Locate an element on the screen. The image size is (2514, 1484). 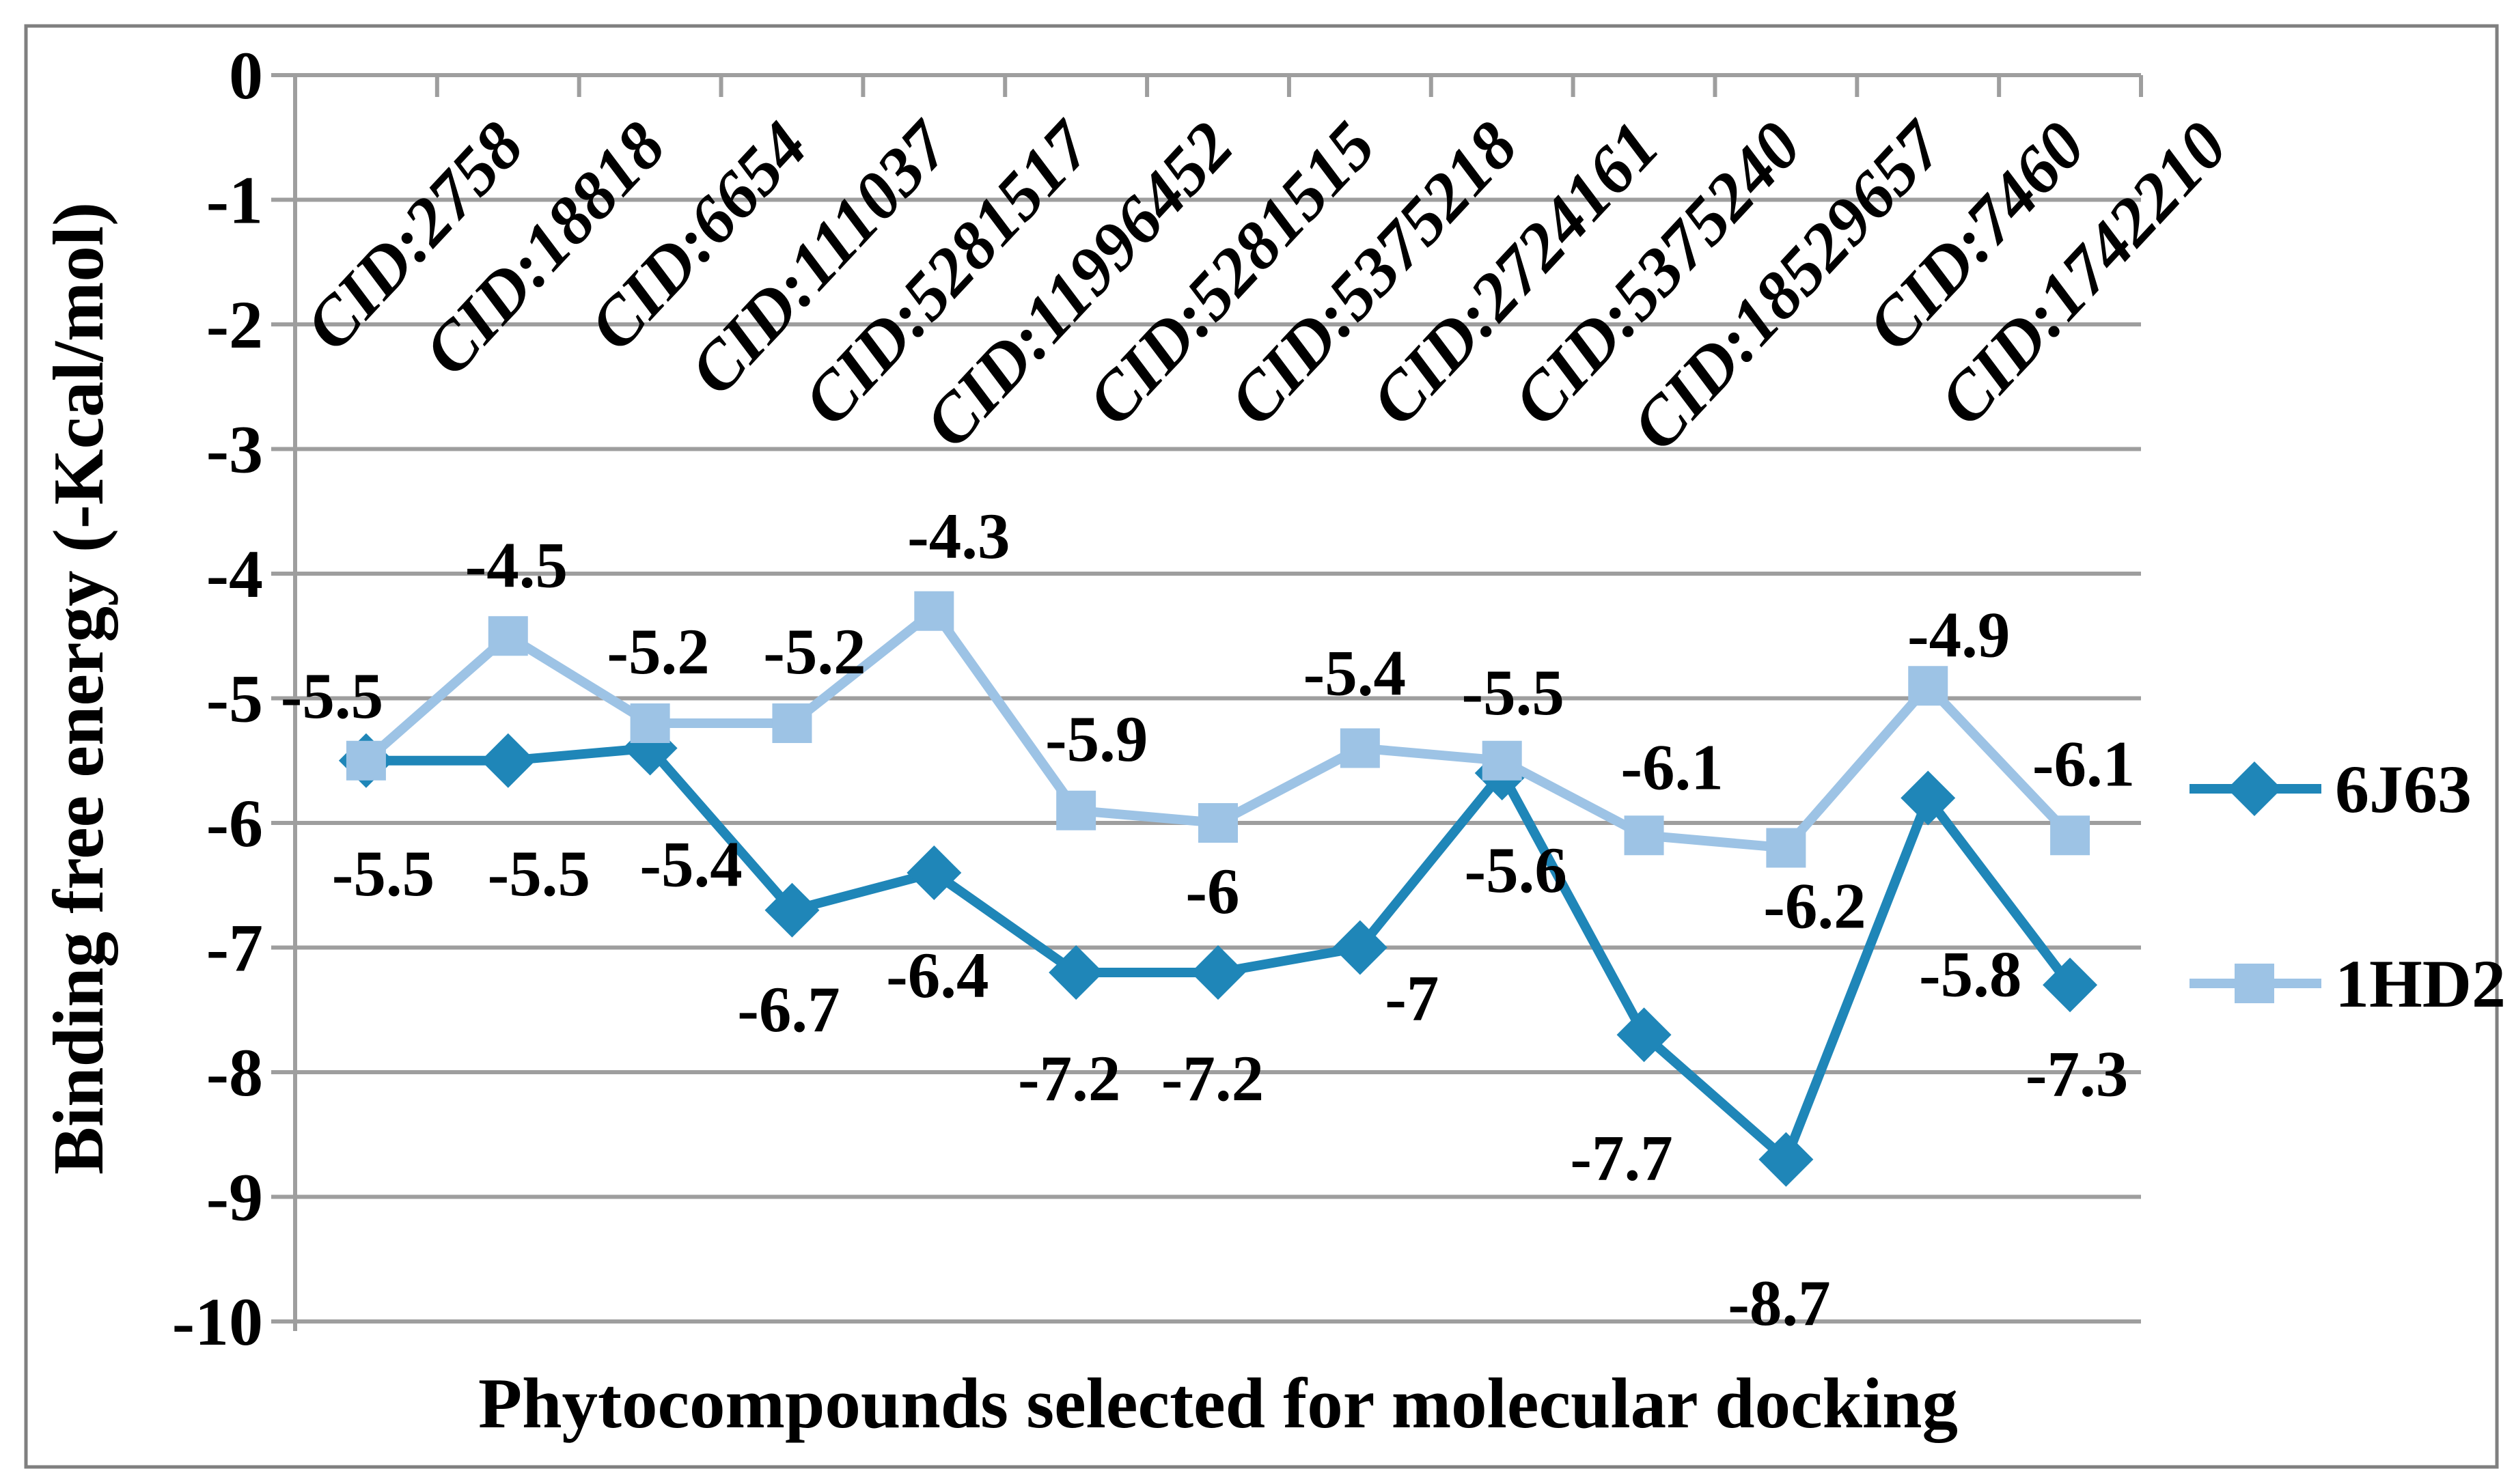
data-label: -4.9 is located at coordinates (1958, 634).